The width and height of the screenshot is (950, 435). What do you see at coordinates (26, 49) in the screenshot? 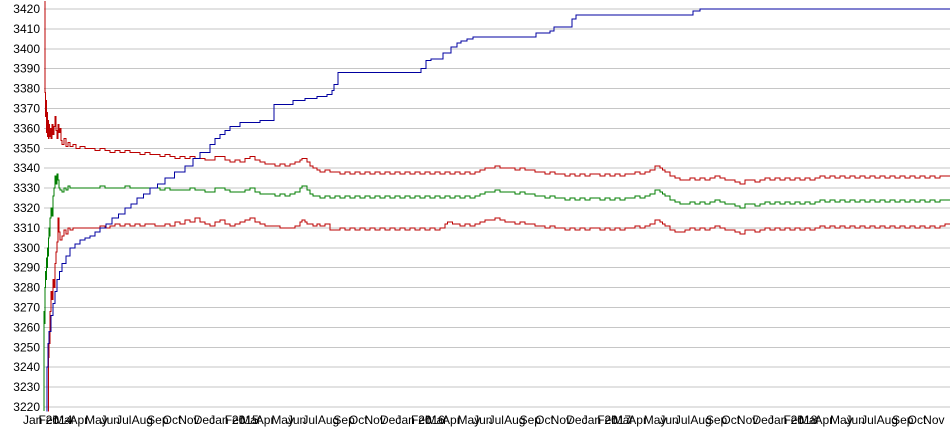
I see `y-tick-label: 3400` at bounding box center [26, 49].